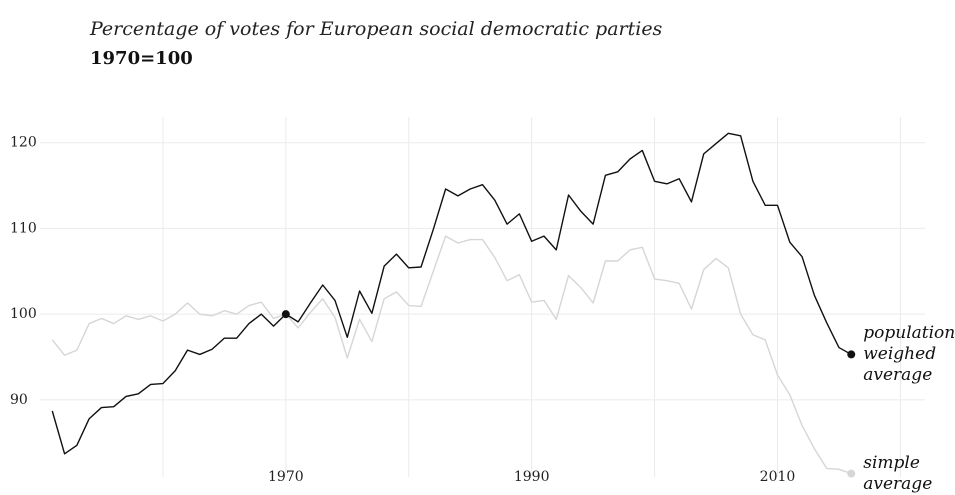 This screenshot has height=495, width=955. I want to click on x-tick-label: 1970, so click(286, 477).